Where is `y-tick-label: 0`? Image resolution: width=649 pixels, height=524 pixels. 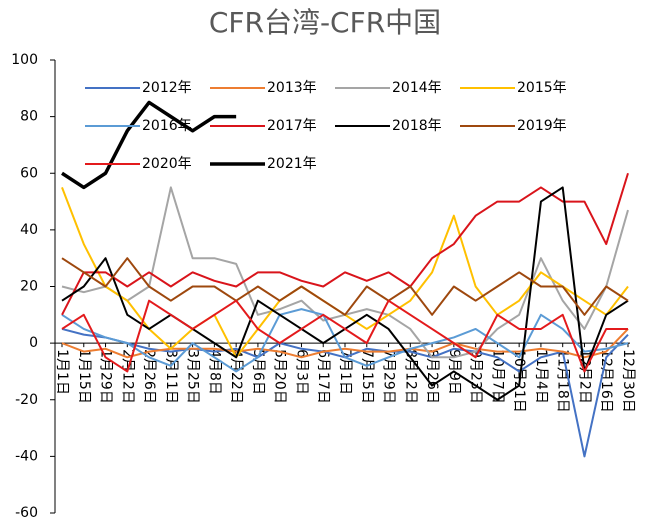
y-tick-label: 0 is located at coordinates (33, 343).